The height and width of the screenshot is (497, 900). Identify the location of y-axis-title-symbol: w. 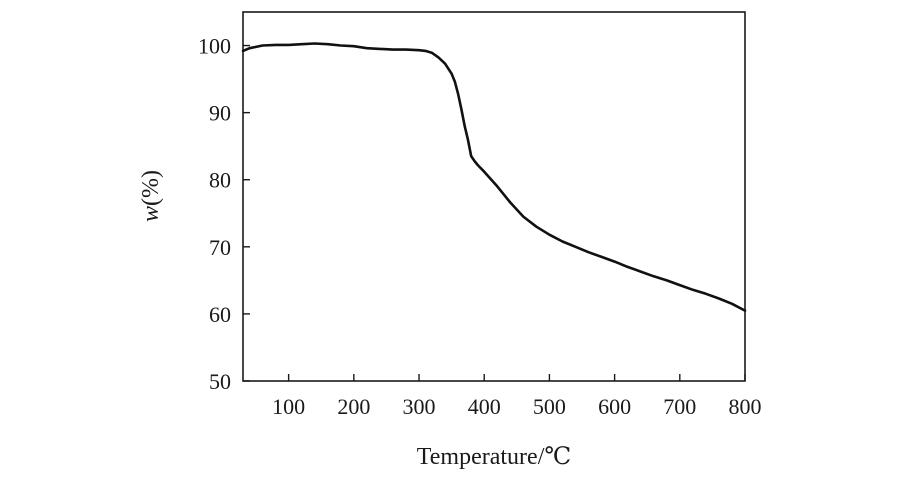
(151, 214).